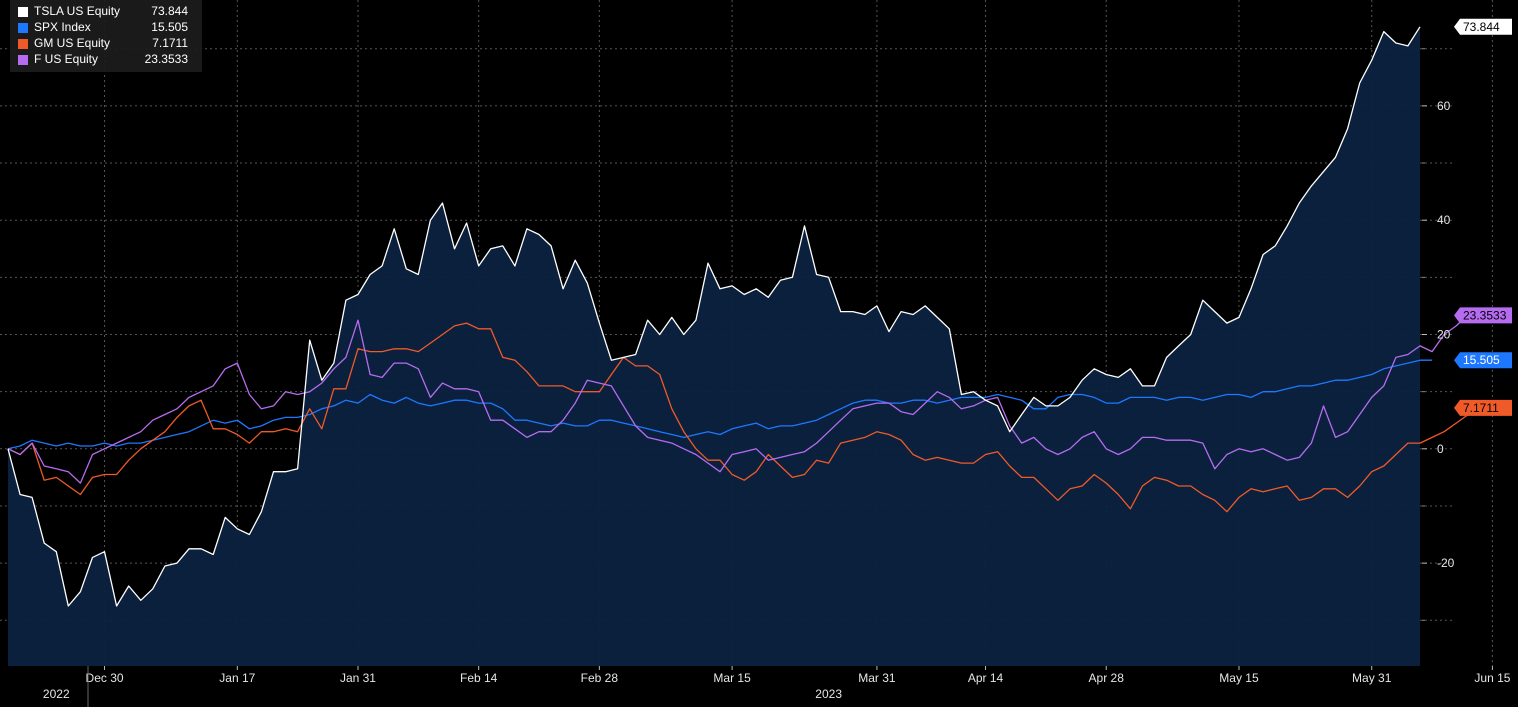 This screenshot has width=1518, height=707. Describe the element at coordinates (169, 27) in the screenshot. I see `legend-value: 15.505` at that location.